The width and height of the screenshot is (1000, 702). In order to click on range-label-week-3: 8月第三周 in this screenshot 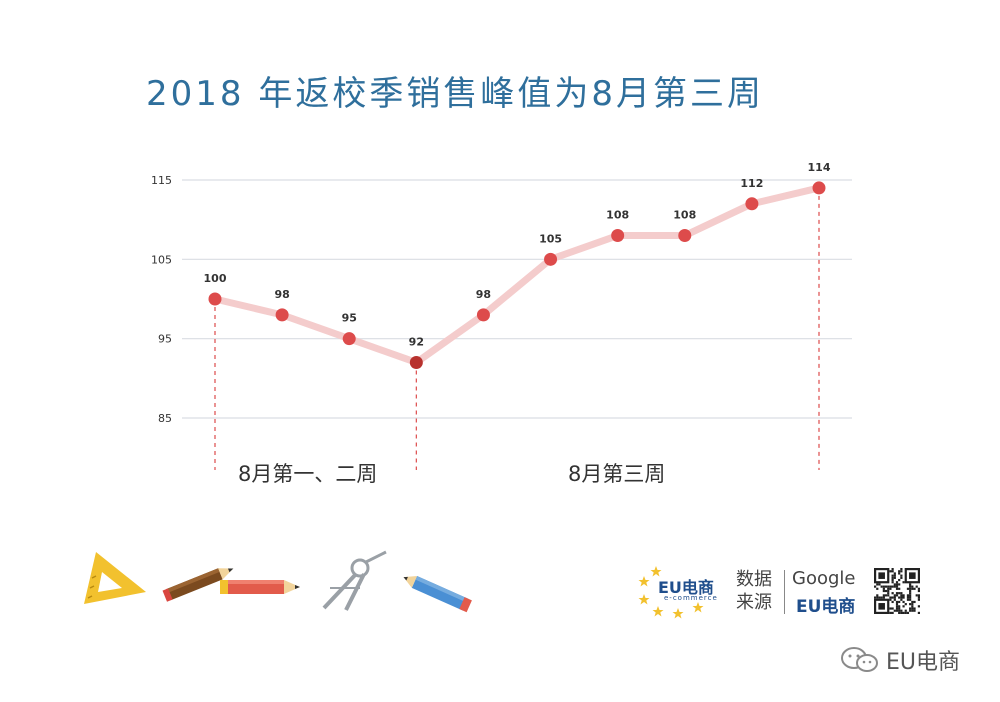, I will do `click(617, 474)`.